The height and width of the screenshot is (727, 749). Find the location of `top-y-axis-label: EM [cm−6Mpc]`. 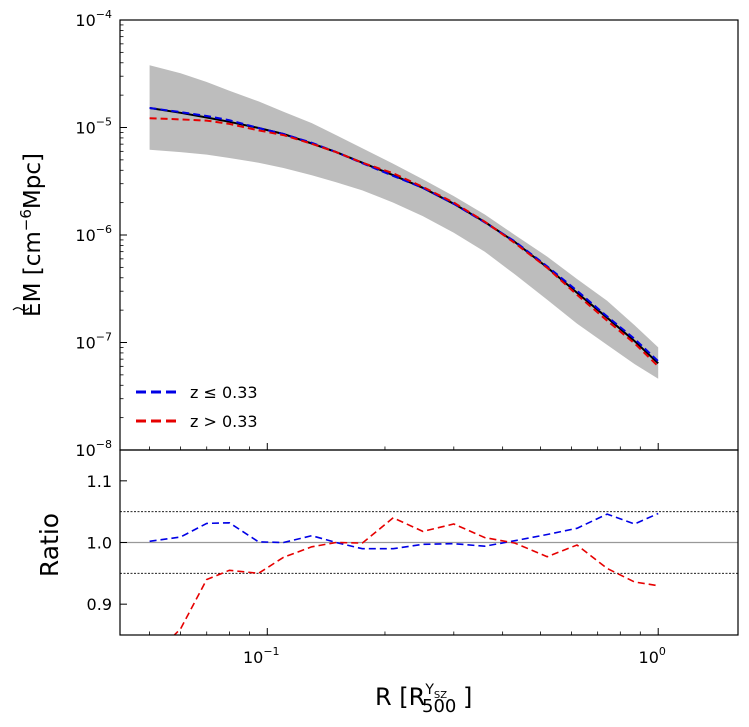

top-y-axis-label: EM [cm−6Mpc] is located at coordinates (31, 235).